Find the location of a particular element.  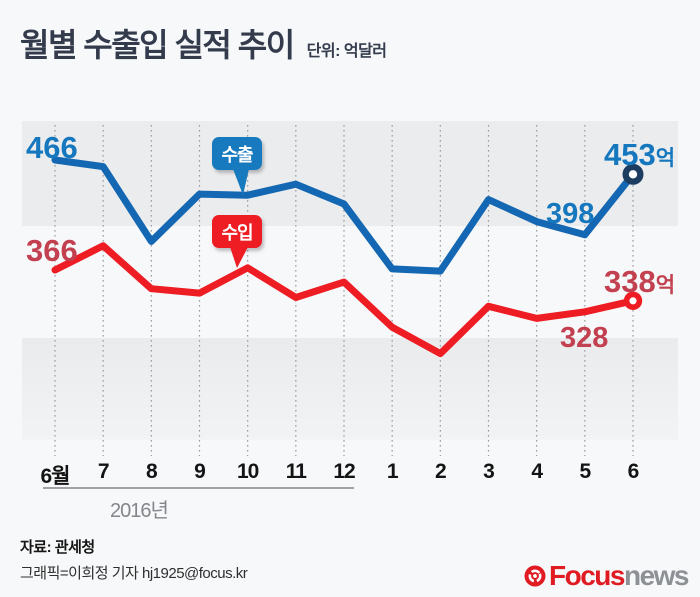

export-legend-bubble: 수출 is located at coordinates (237, 166).